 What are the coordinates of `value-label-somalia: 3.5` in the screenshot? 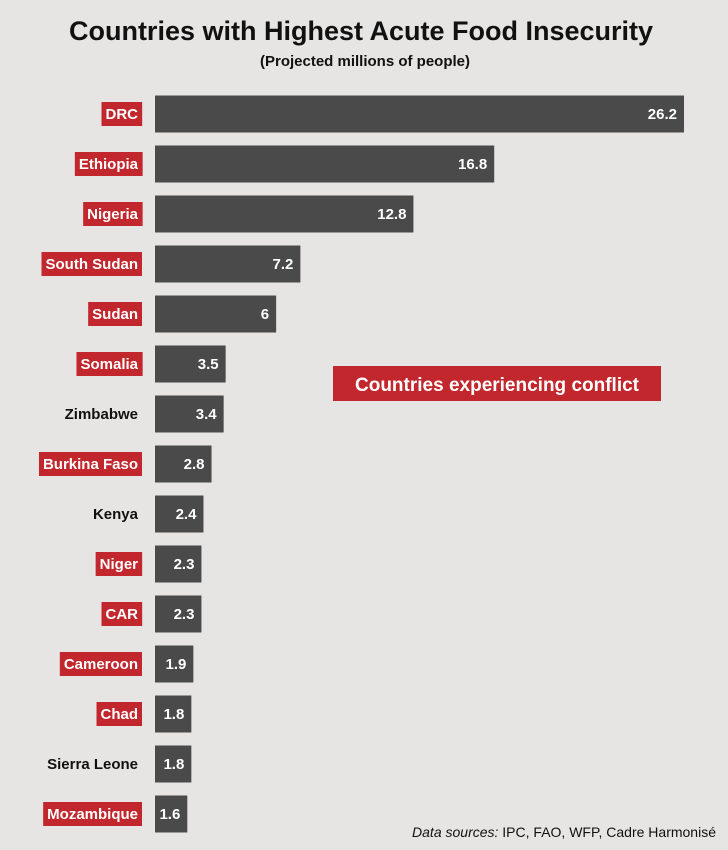 It's located at (208, 364).